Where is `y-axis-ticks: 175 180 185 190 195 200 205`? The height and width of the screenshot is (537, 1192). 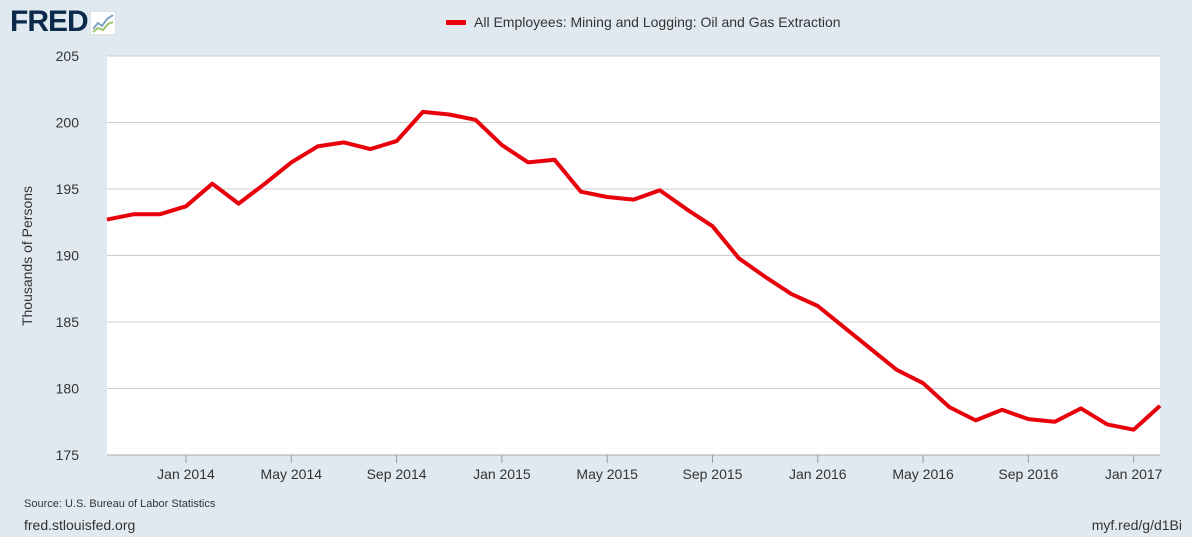
y-axis-ticks: 175 180 185 190 195 200 205 is located at coordinates (68, 255).